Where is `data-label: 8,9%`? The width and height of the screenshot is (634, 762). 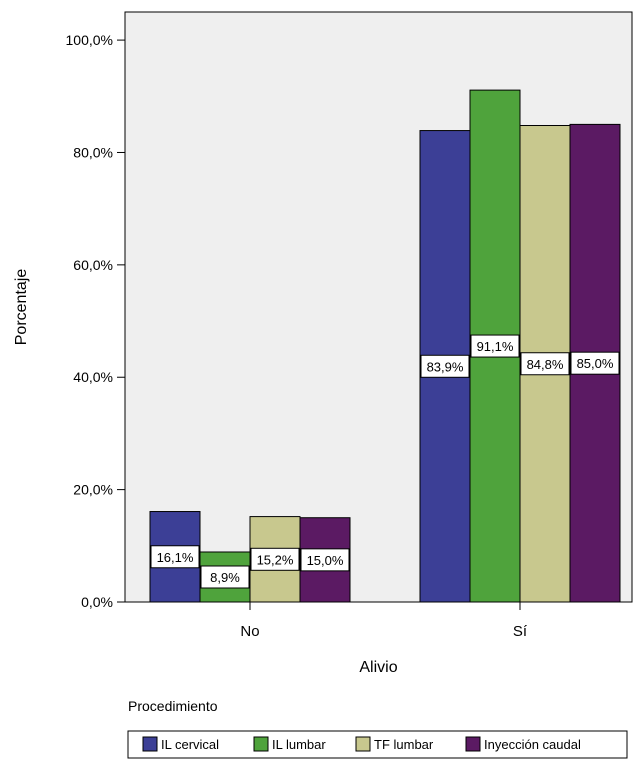 data-label: 8,9% is located at coordinates (225, 577).